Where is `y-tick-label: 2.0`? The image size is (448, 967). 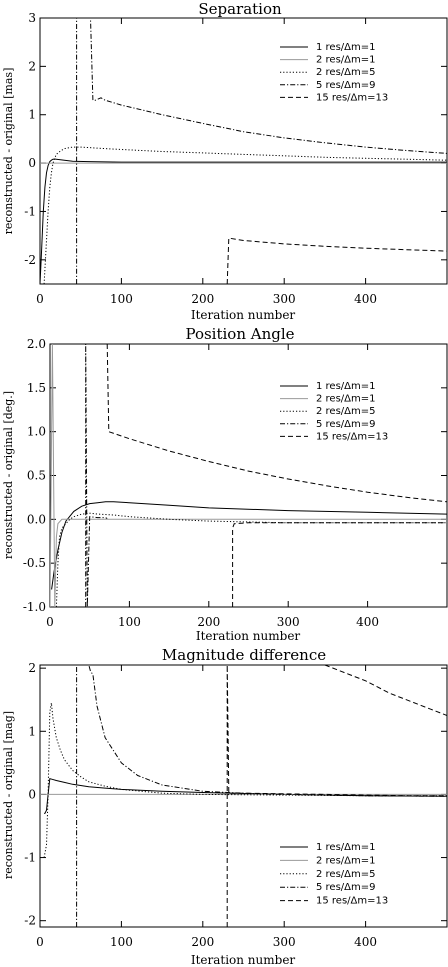 y-tick-label: 2.0 is located at coordinates (36, 344).